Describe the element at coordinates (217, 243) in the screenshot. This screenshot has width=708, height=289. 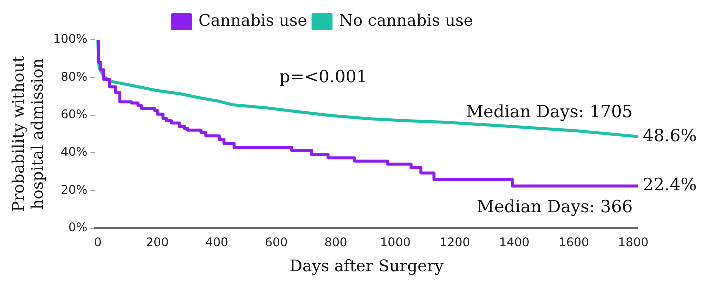
I see `x-tick-label: 400` at that location.